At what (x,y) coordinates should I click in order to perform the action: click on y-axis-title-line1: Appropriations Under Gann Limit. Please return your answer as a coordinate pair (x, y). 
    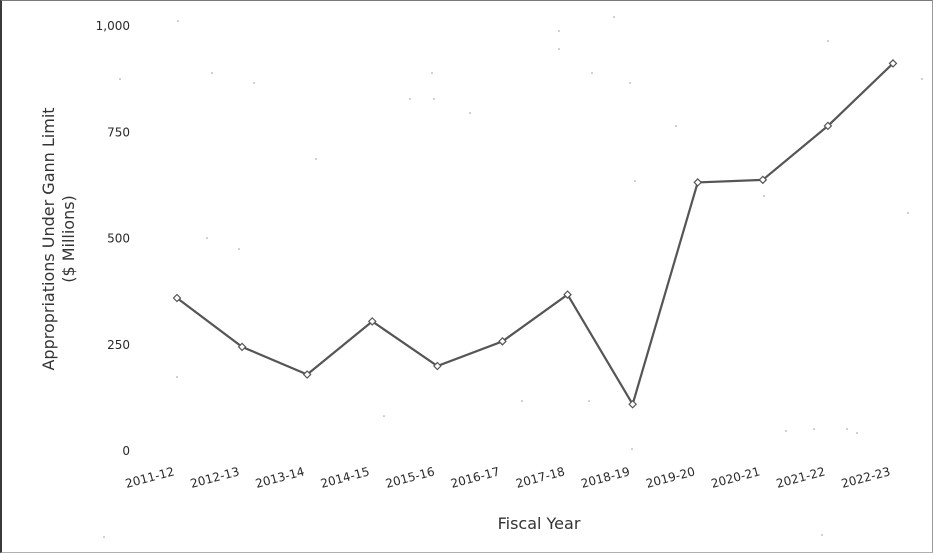
    Looking at the image, I should click on (48, 238).